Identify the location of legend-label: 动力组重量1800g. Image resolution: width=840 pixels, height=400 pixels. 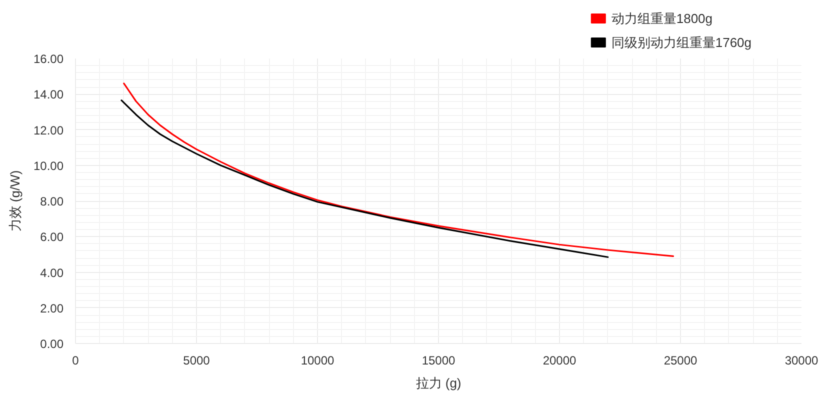
(662, 18).